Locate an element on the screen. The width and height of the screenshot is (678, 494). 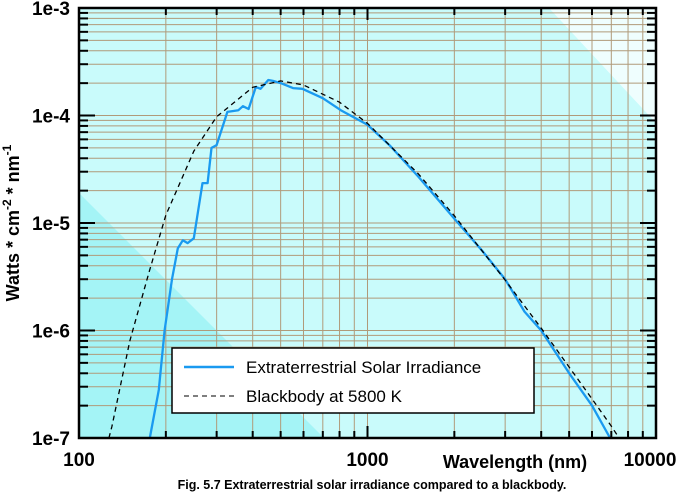
legend-label-solar: Extraterrestrial Solar Irradiance is located at coordinates (363, 367).